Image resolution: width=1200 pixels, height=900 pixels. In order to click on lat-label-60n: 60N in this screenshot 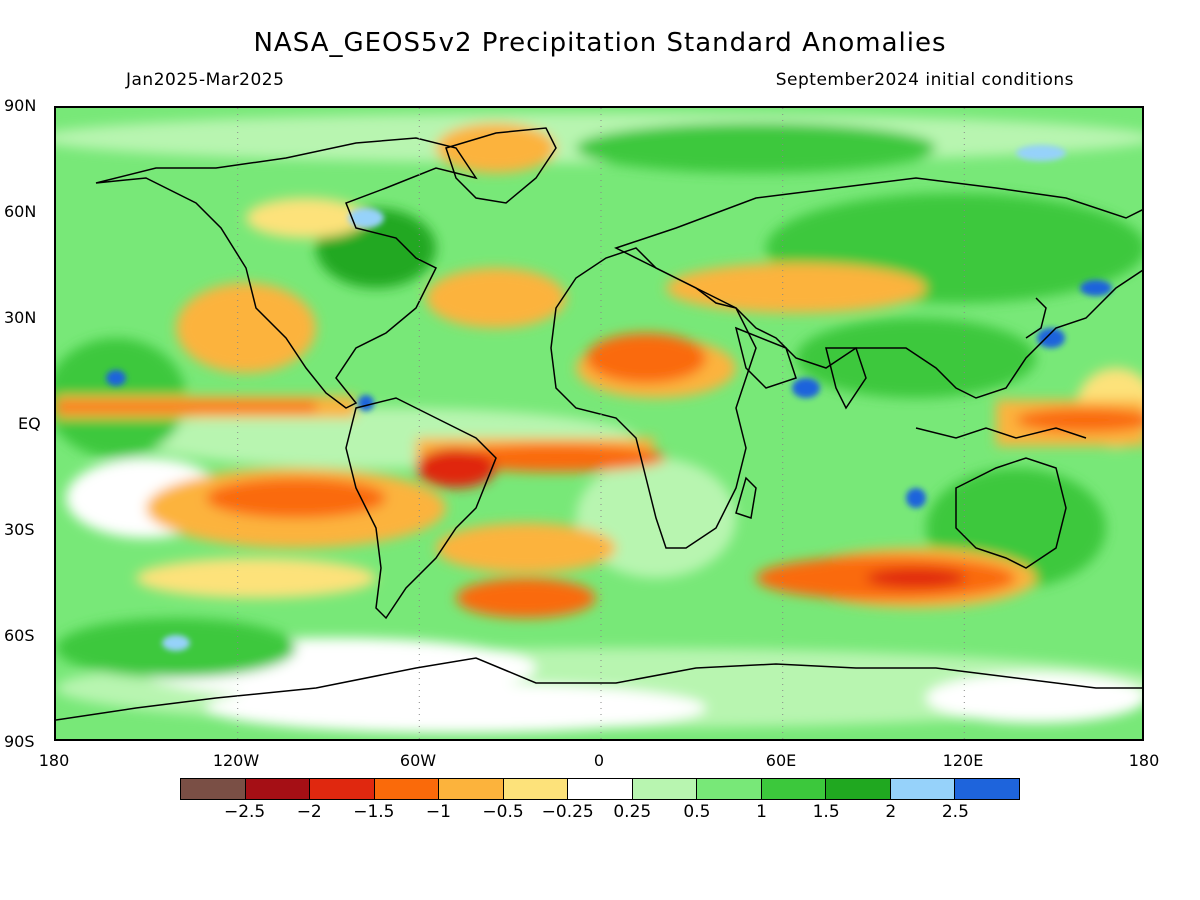, I will do `click(20, 211)`.